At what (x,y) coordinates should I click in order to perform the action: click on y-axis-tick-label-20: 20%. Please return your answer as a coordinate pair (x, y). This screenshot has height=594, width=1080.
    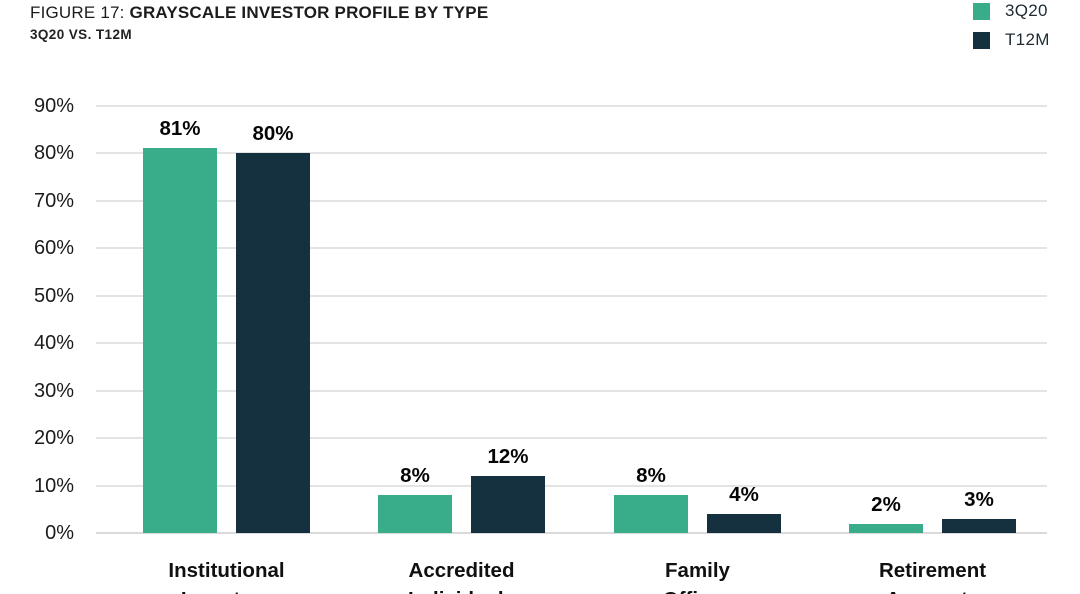
    Looking at the image, I should click on (53, 438).